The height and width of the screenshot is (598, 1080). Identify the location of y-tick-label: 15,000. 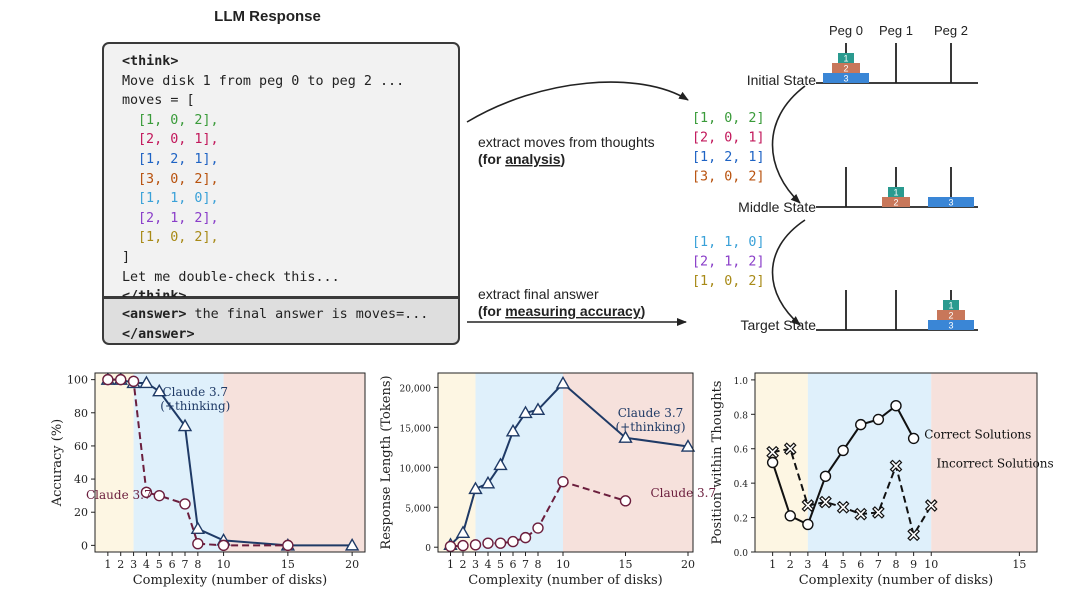
(416, 429).